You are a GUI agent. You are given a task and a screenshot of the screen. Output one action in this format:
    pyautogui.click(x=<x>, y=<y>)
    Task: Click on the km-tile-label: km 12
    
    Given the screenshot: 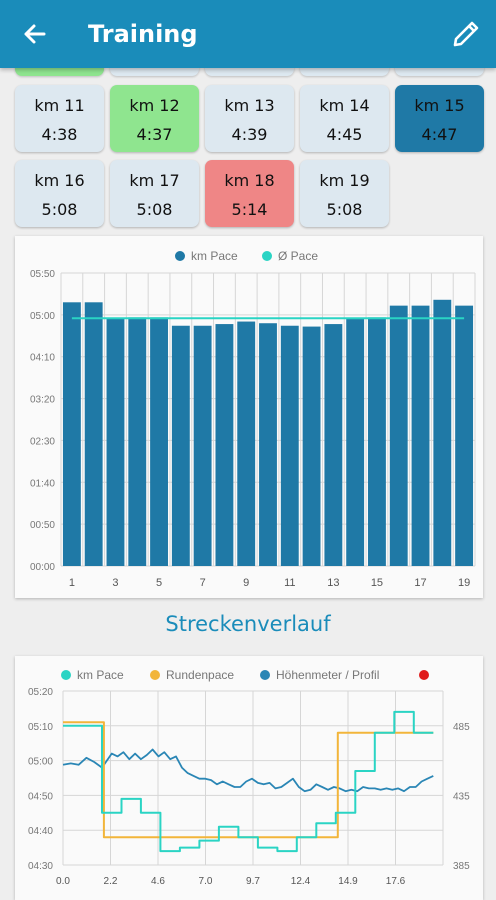 What is the action you would take?
    pyautogui.click(x=154, y=105)
    